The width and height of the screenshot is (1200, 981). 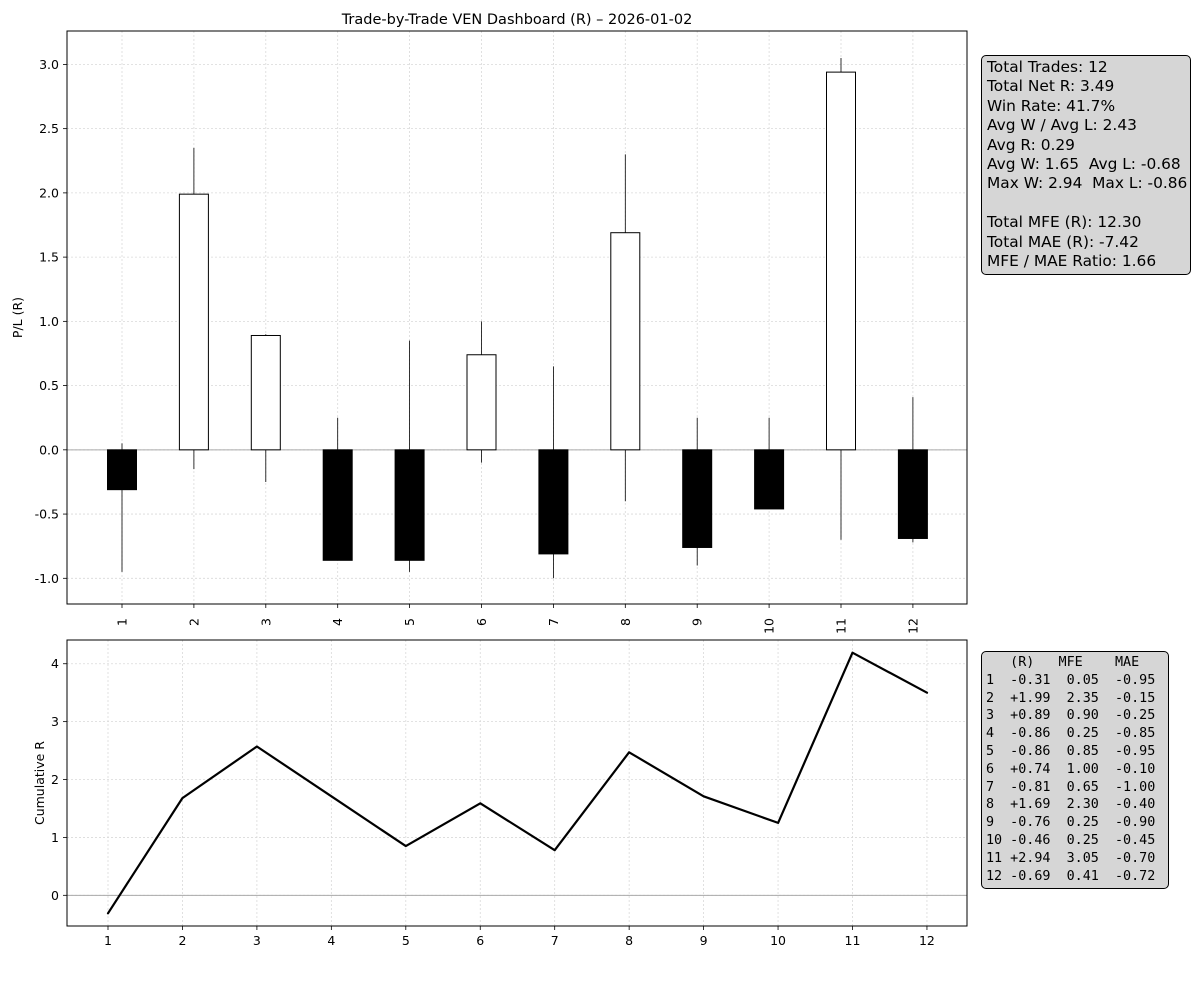 What do you see at coordinates (49, 385) in the screenshot?
I see `y-tick-label: 0.5` at bounding box center [49, 385].